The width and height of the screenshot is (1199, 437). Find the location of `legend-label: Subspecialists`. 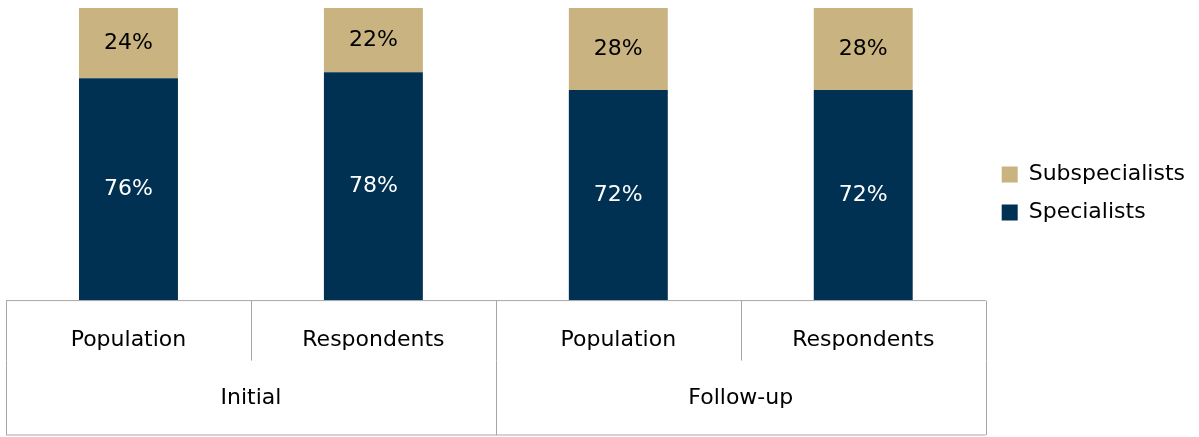

legend-label: Subspecialists is located at coordinates (1107, 173).